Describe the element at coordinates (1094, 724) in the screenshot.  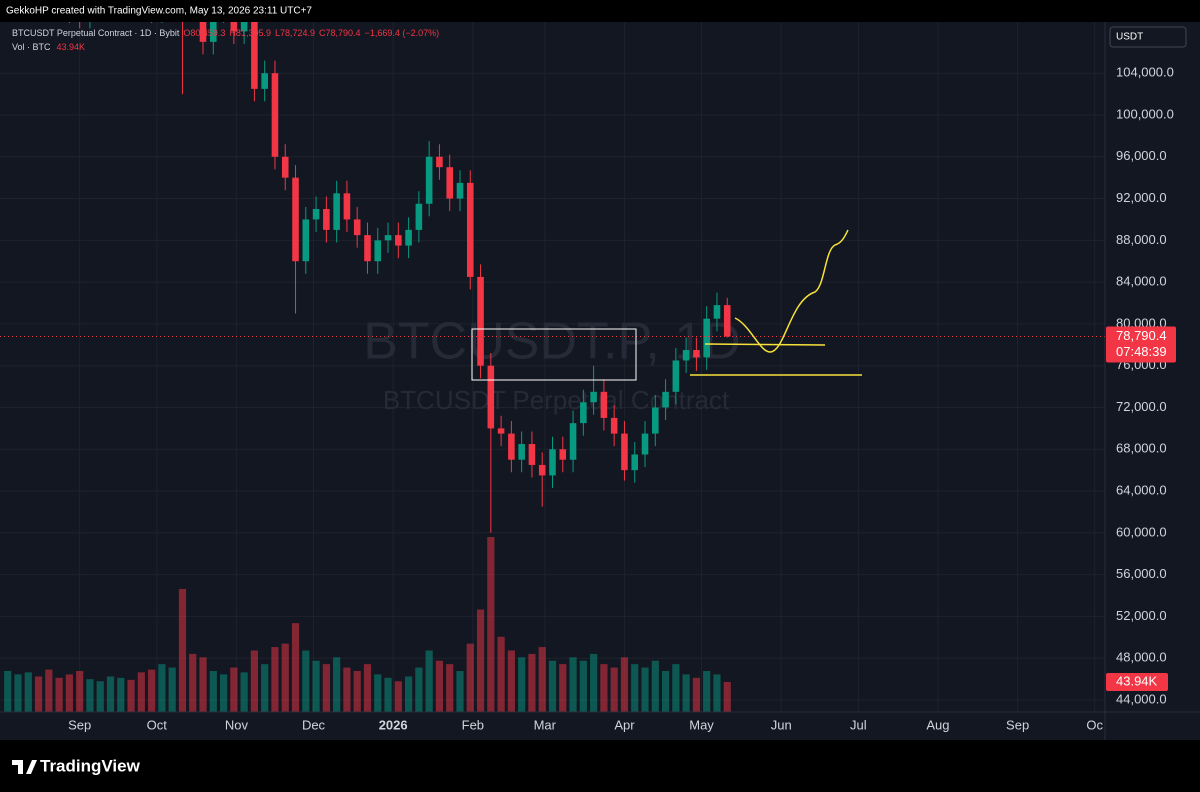
I see `x-tick-label: Oc` at that location.